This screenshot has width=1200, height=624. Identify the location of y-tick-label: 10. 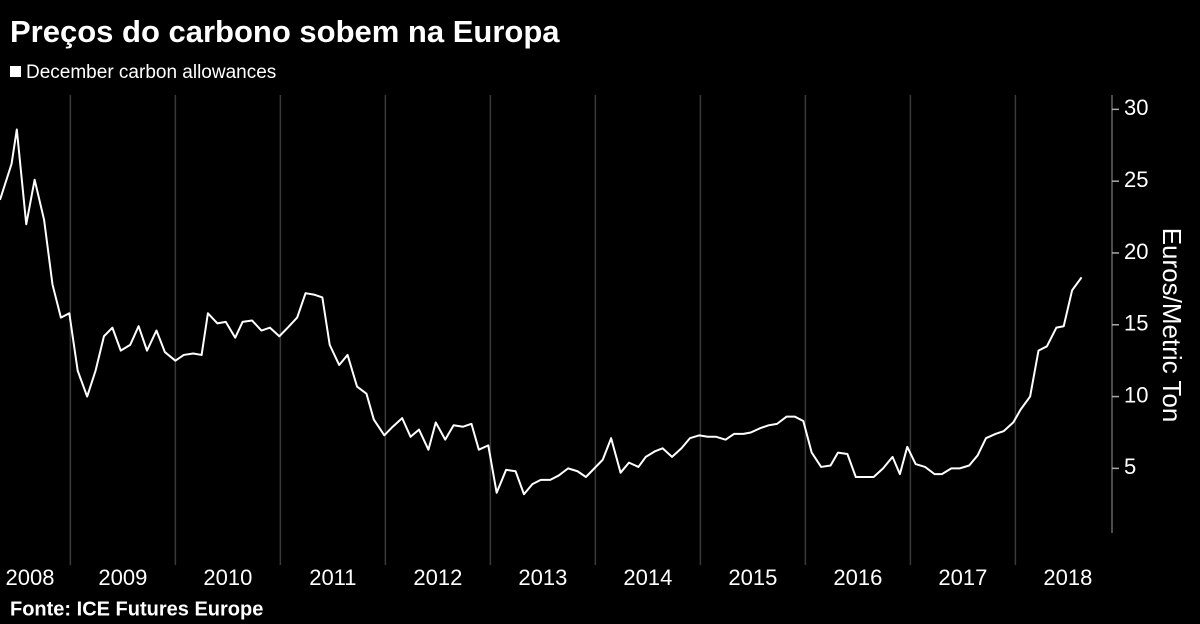
(1136, 394).